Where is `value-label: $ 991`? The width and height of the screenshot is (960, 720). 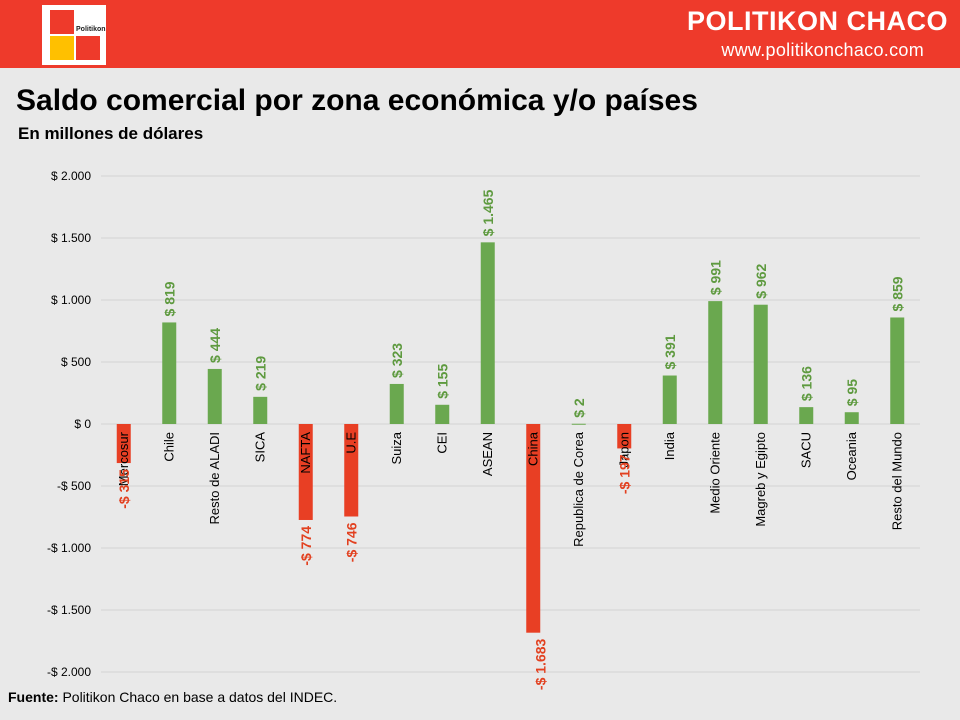
value-label: $ 991 is located at coordinates (715, 277).